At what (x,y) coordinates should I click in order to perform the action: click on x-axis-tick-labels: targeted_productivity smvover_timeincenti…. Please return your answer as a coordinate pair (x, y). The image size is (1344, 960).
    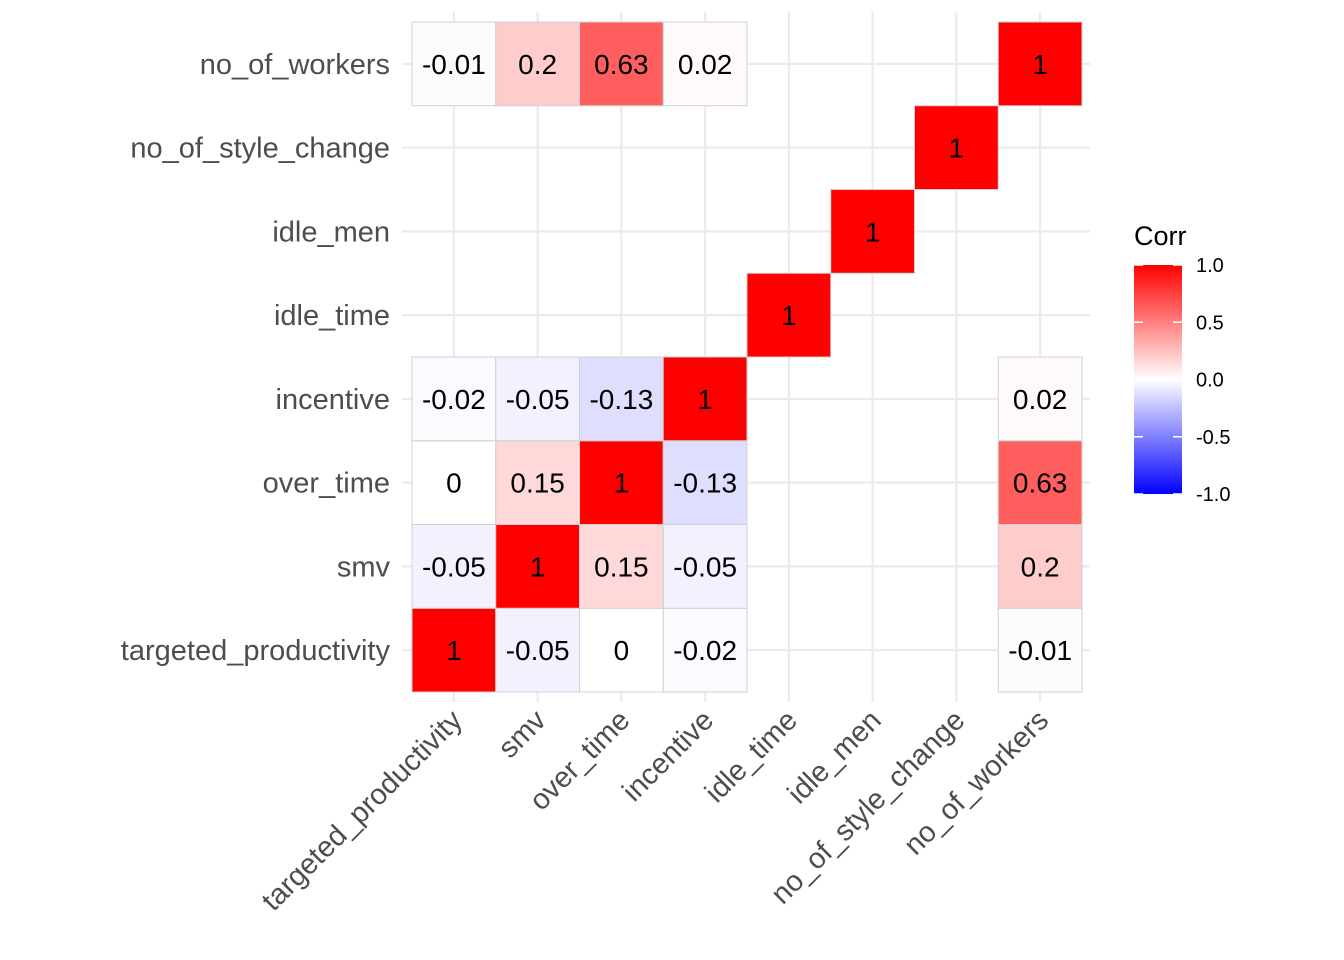
    Looking at the image, I should click on (655, 810).